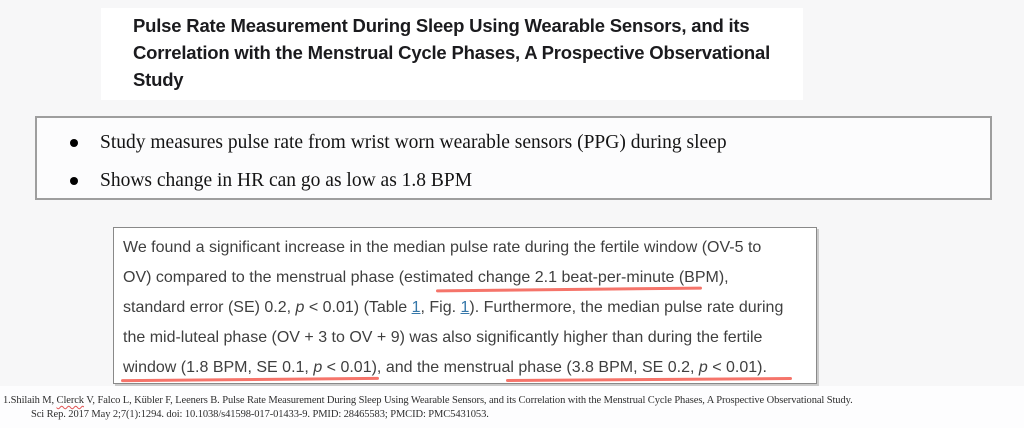  I want to click on quote-text: < 0.01) (Table, so click(358, 307).